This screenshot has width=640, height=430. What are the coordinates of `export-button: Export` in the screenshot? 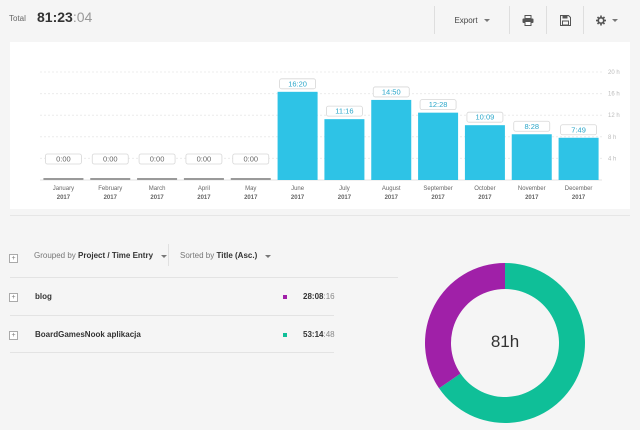 It's located at (471, 20).